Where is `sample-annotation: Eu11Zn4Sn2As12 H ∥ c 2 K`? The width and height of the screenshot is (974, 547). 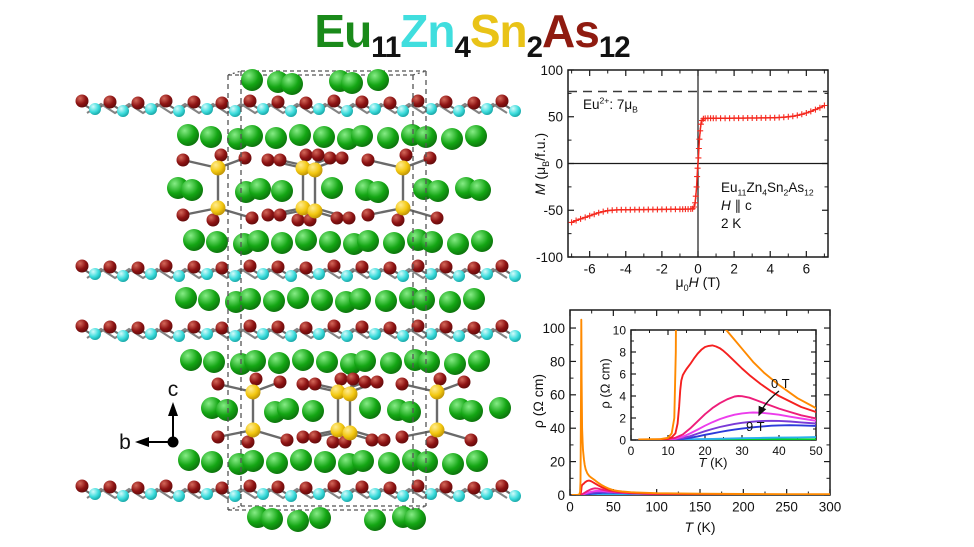
sample-annotation: Eu11Zn4Sn2As12 H ∥ c 2 K is located at coordinates (767, 206).